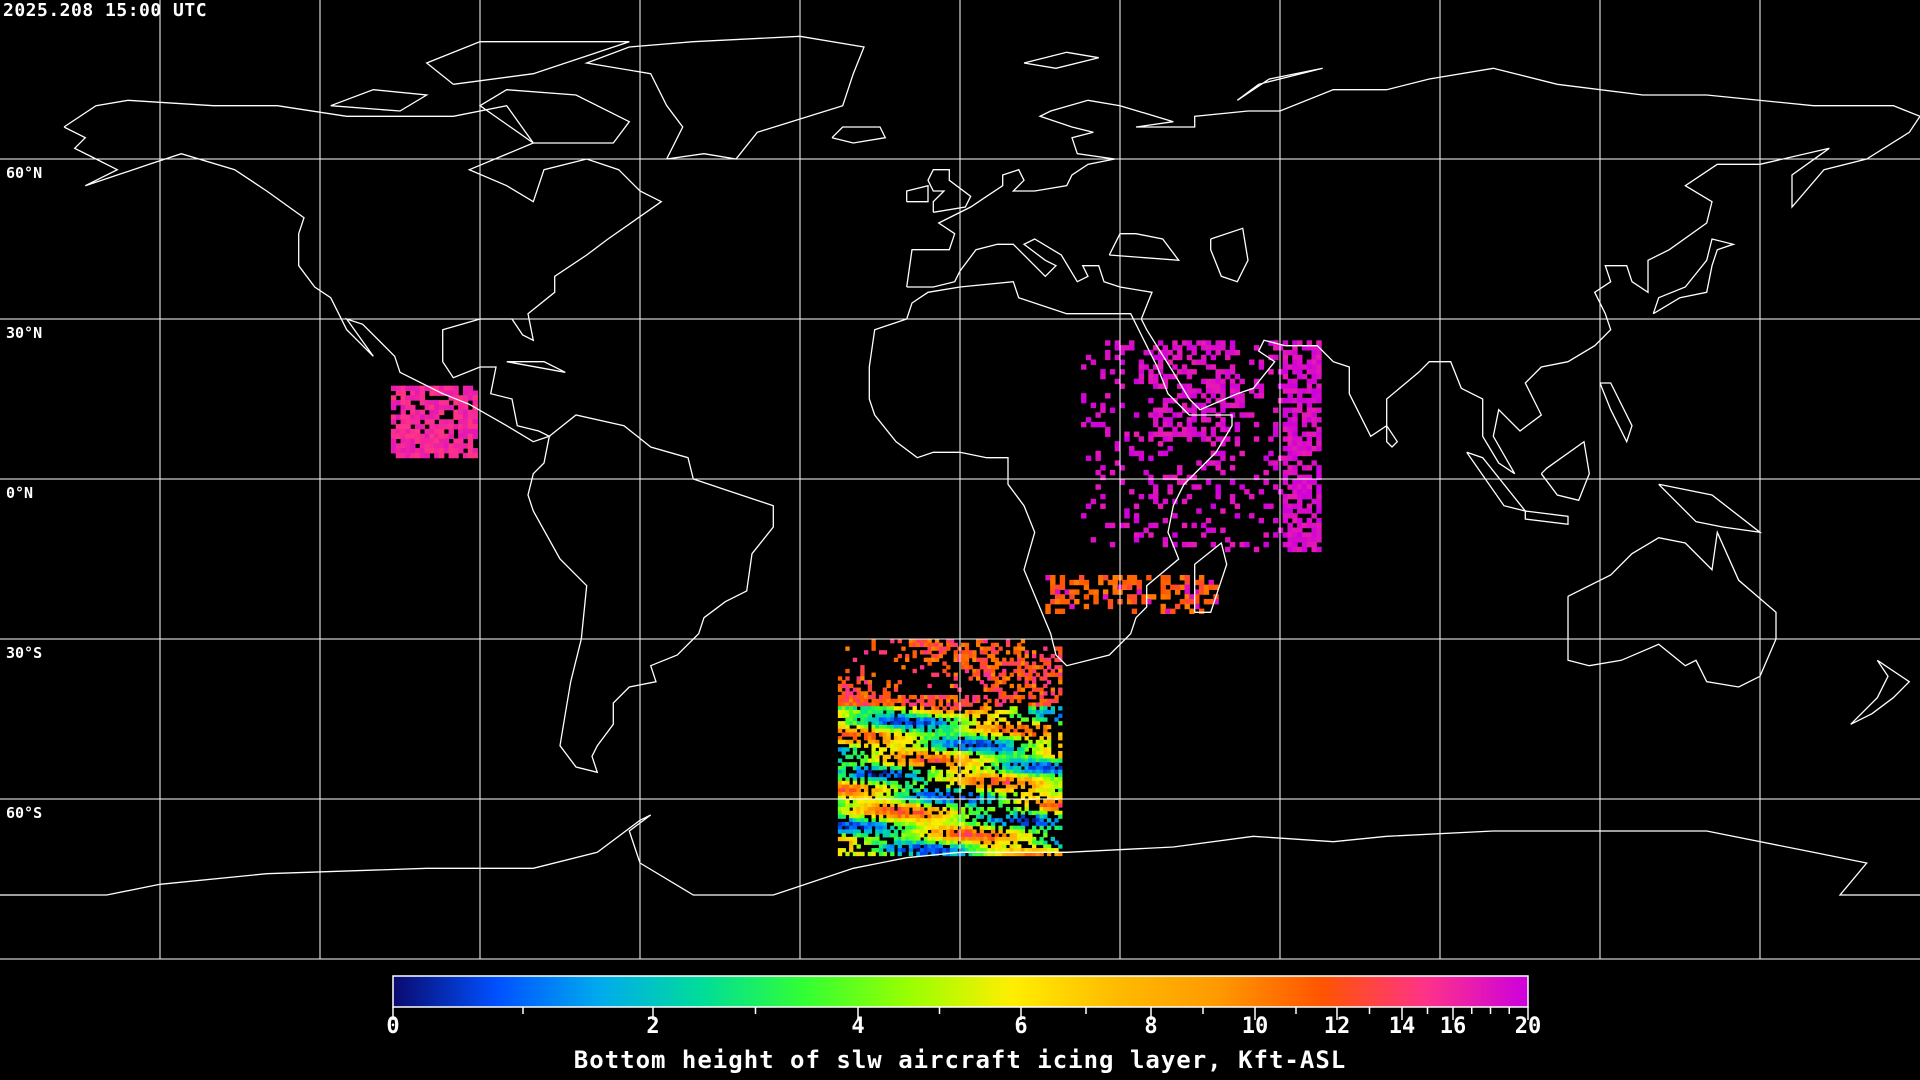 The height and width of the screenshot is (1080, 1920). Describe the element at coordinates (724, 97) in the screenshot. I see `coastline-greenland` at that location.